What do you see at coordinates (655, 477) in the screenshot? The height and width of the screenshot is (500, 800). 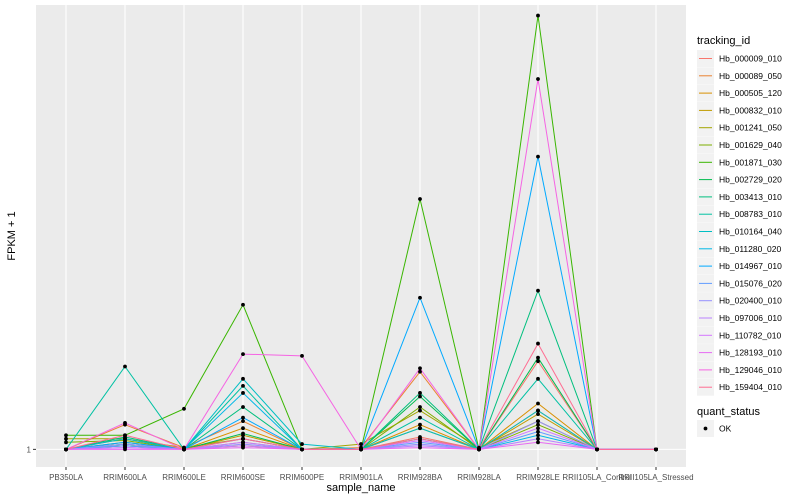 I see `x-tick-label: RRII105LA_Stressed` at bounding box center [655, 477].